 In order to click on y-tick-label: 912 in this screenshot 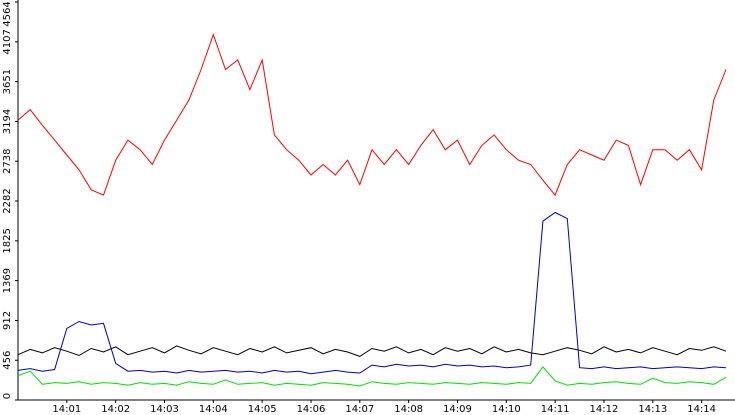, I will do `click(7, 320)`.